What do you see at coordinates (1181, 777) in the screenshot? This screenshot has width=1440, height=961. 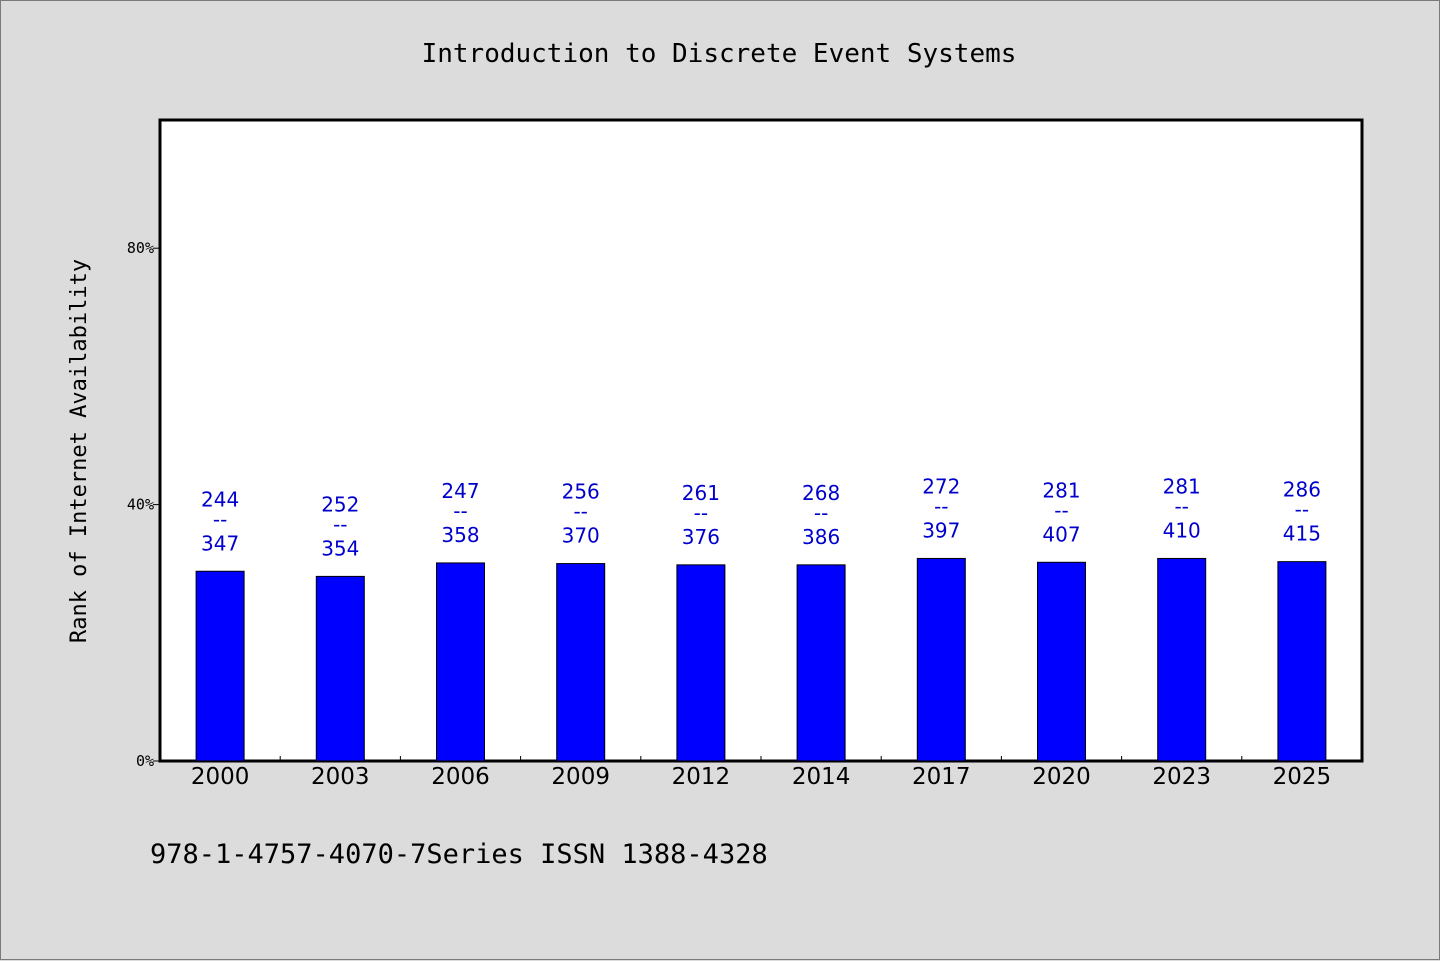 I see `x-tick-label: 2023` at bounding box center [1181, 777].